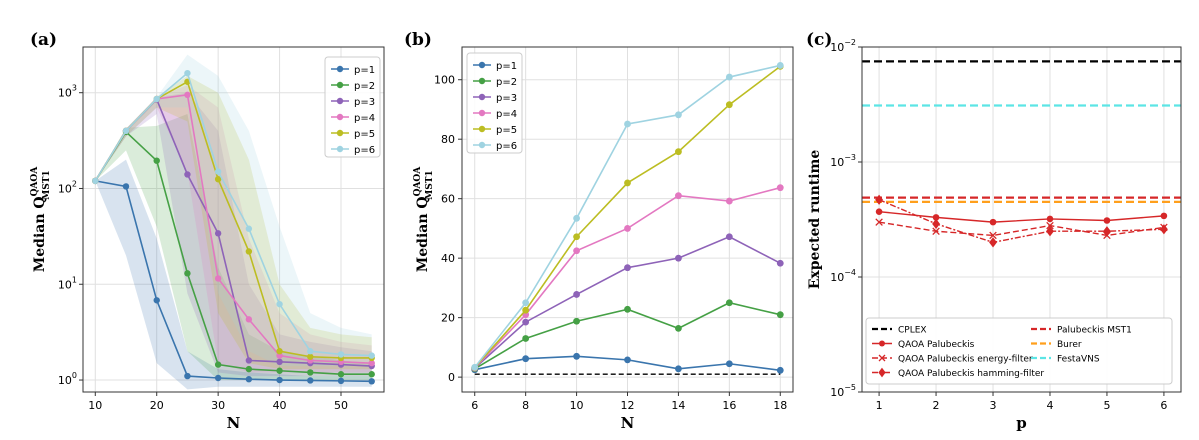 Image resolution: width=1199 pixels, height=440 pixels. I want to click on legend-label: p=6, so click(364, 150).